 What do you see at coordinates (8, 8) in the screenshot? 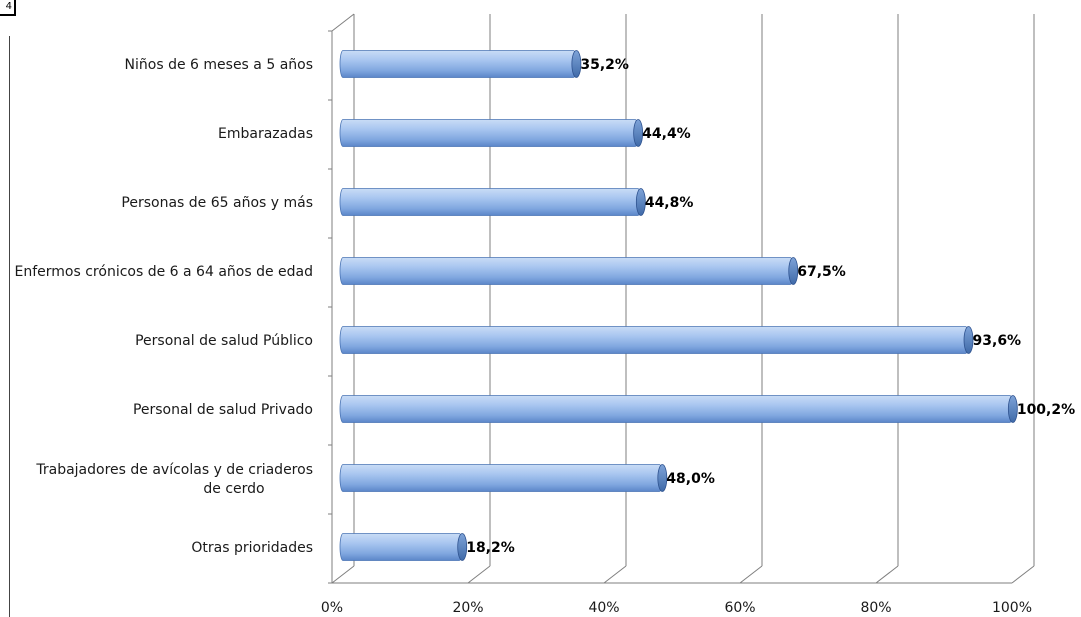
I see `corner-number-box: 4` at bounding box center [8, 8].